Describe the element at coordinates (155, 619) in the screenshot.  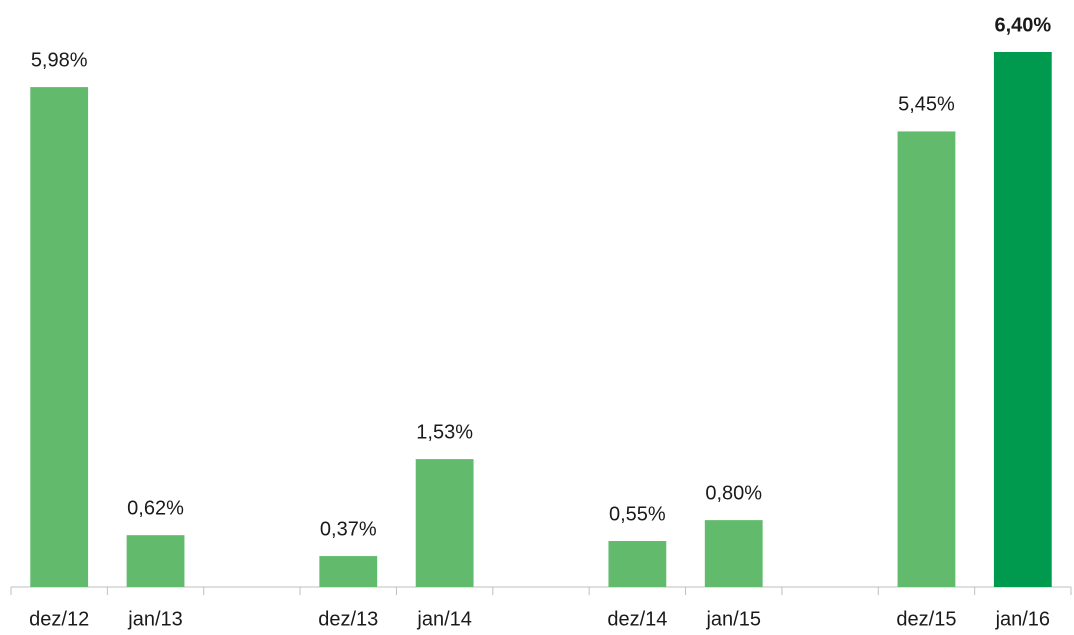
I see `x-tick-label: jan/13` at that location.